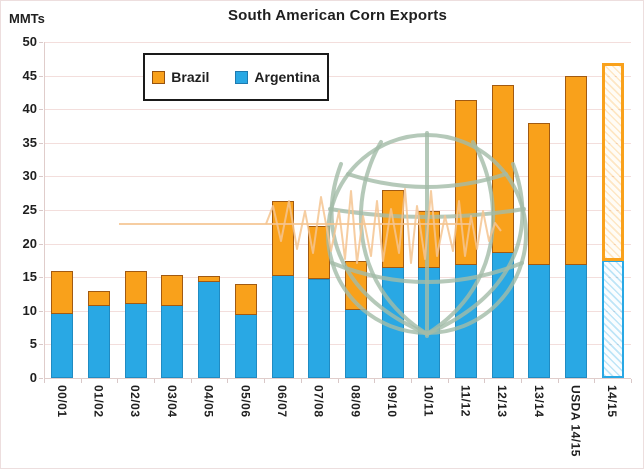 Image resolution: width=644 pixels, height=469 pixels. I want to click on y-tick-label: 0, so click(33, 377).